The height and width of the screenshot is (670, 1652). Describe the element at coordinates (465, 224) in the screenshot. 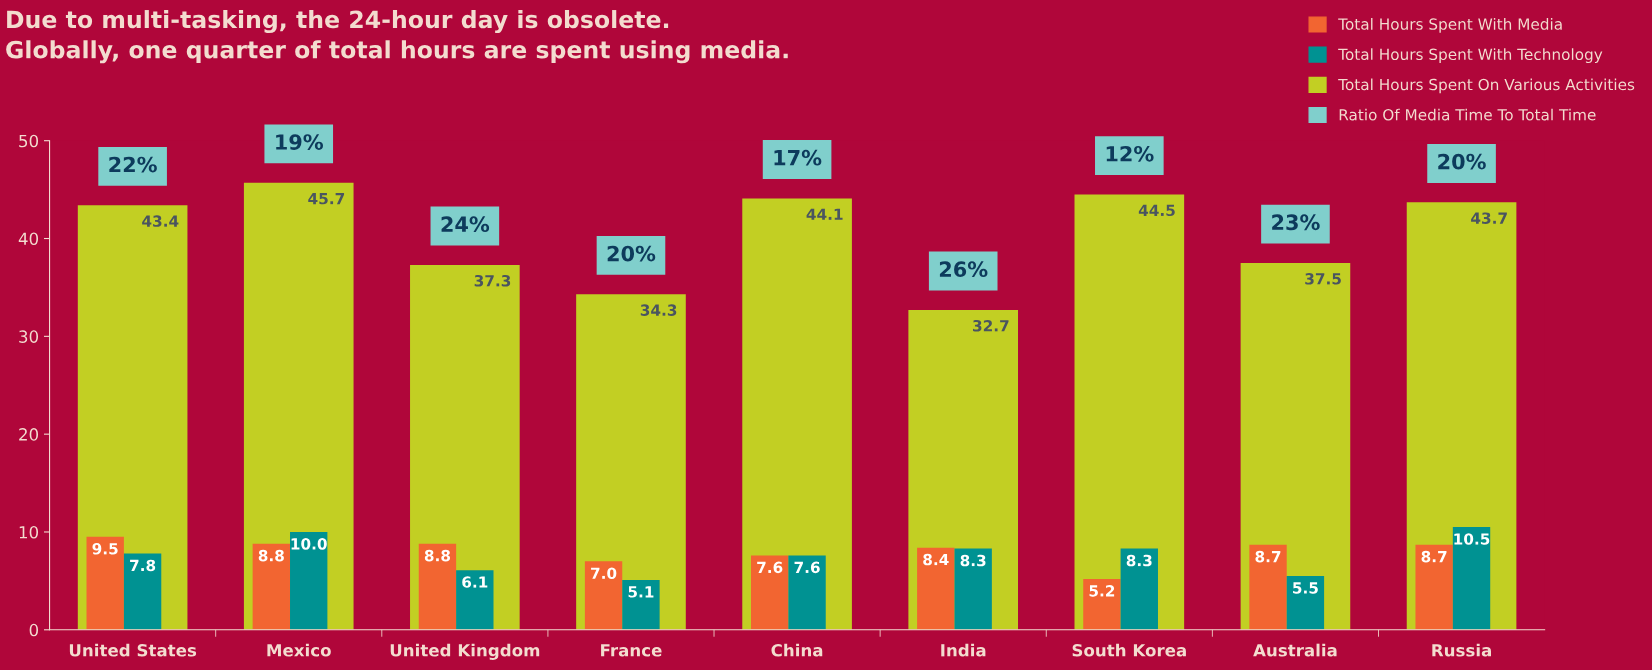

I see `annotation: 24%` at that location.